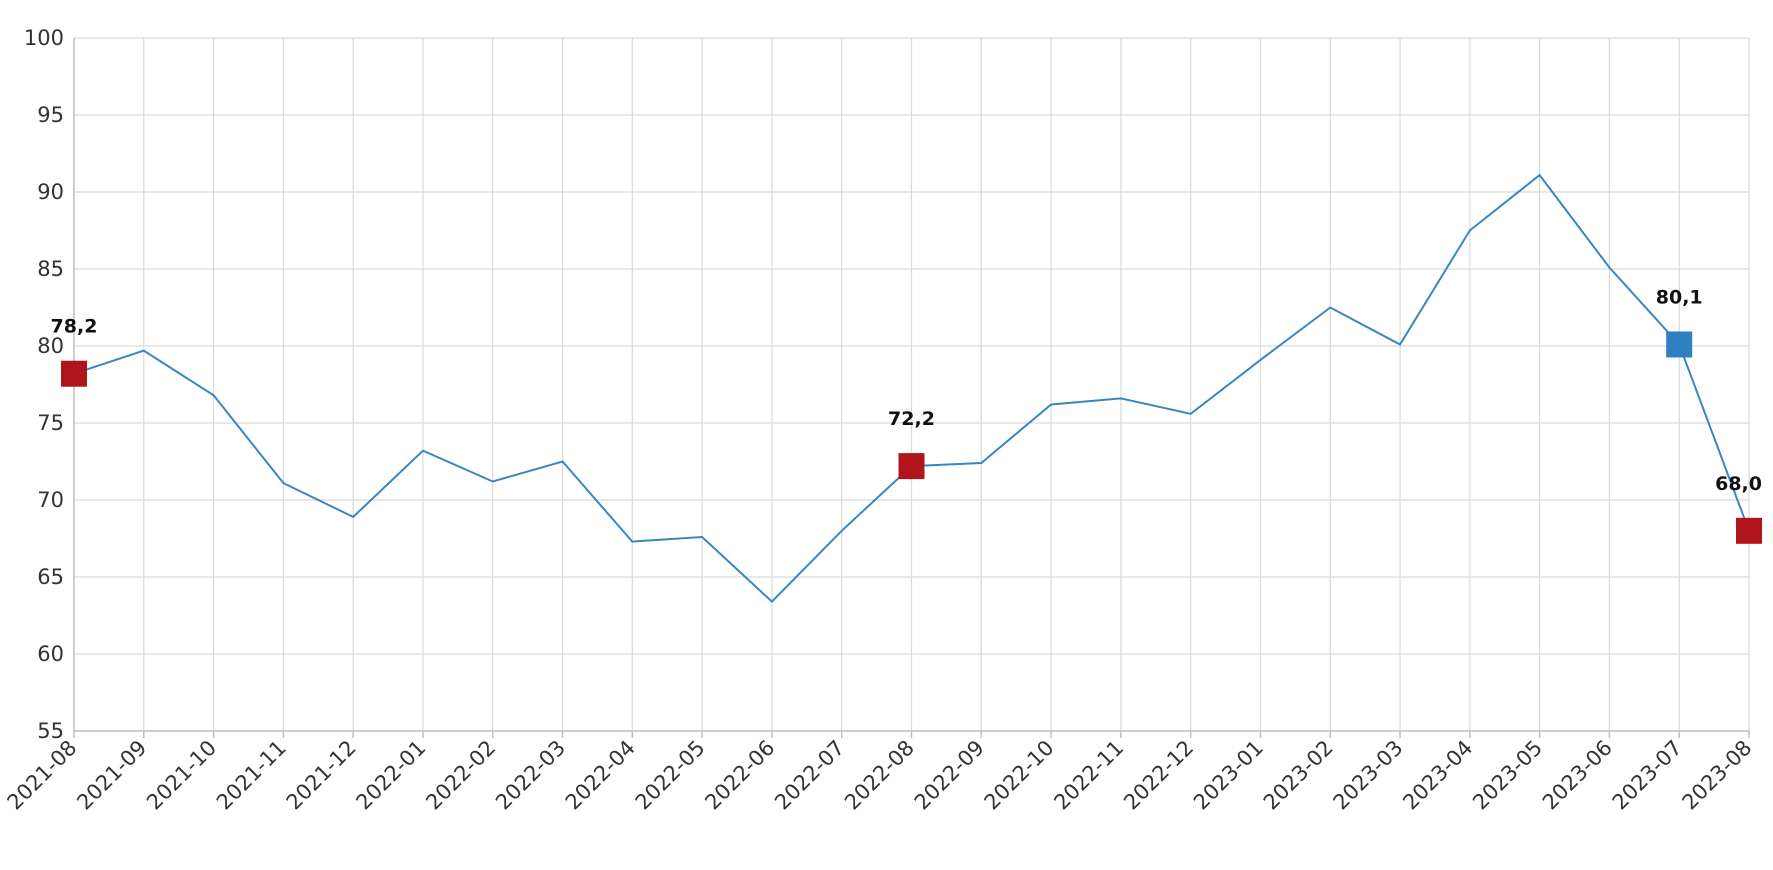 This screenshot has width=1773, height=870. What do you see at coordinates (1738, 484) in the screenshot?
I see `data-label: 68,0` at bounding box center [1738, 484].